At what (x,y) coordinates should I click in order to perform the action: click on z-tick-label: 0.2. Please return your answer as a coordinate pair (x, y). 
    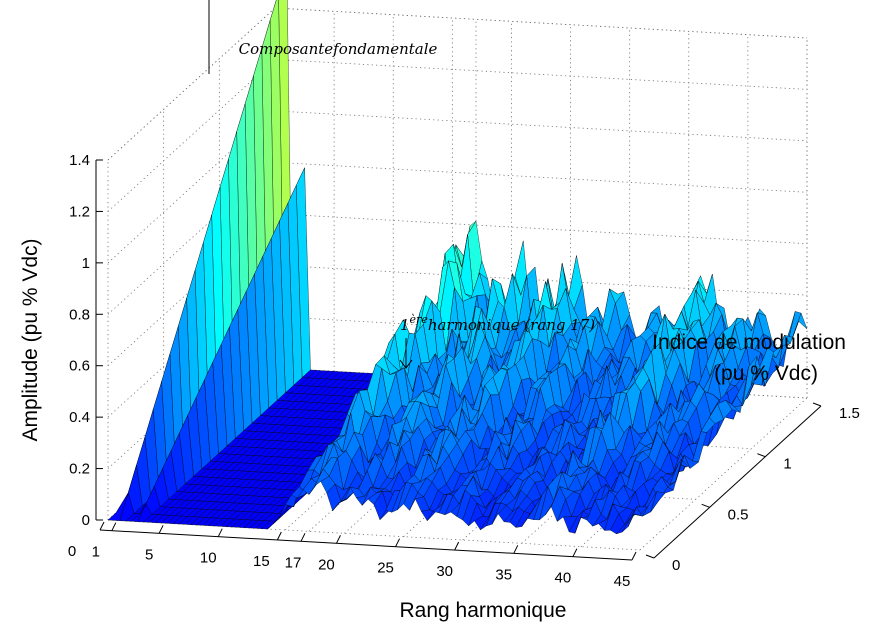
    Looking at the image, I should click on (79, 469).